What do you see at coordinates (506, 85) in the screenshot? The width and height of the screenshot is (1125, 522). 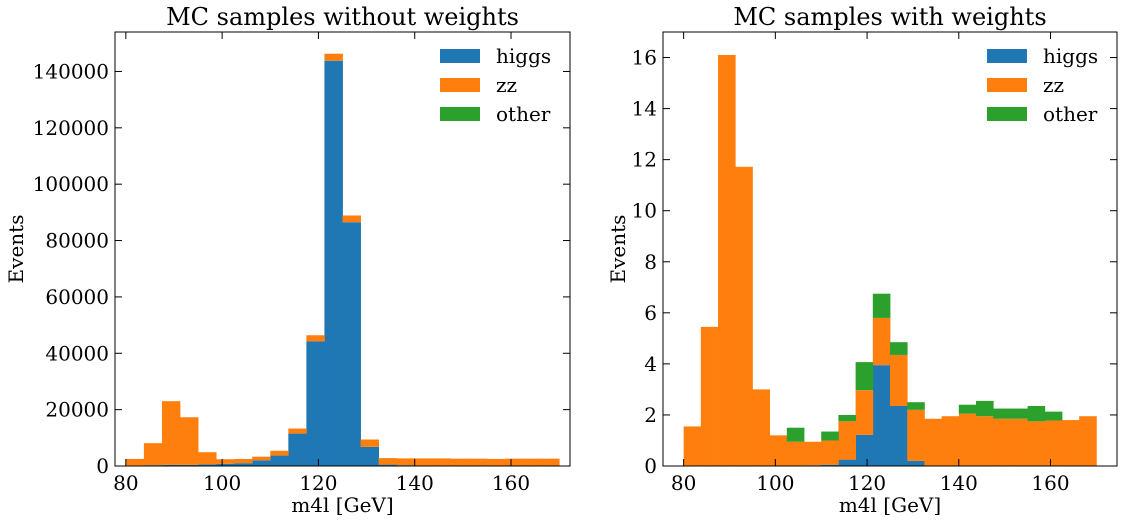 I see `legend-label-zz: zz` at bounding box center [506, 85].